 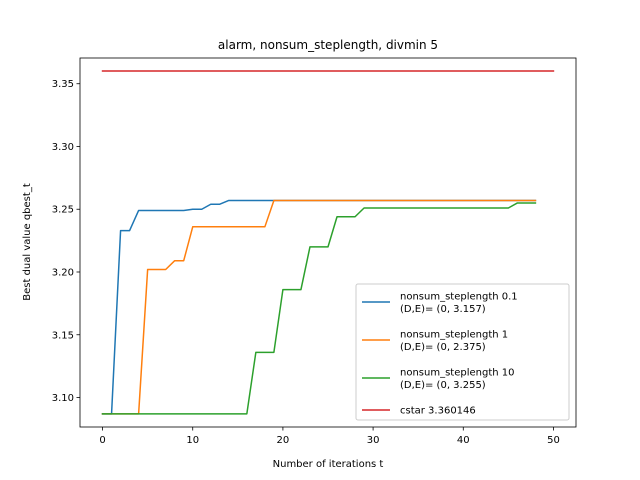 What do you see at coordinates (63, 147) in the screenshot?
I see `y-tick-label: 3.30` at bounding box center [63, 147].